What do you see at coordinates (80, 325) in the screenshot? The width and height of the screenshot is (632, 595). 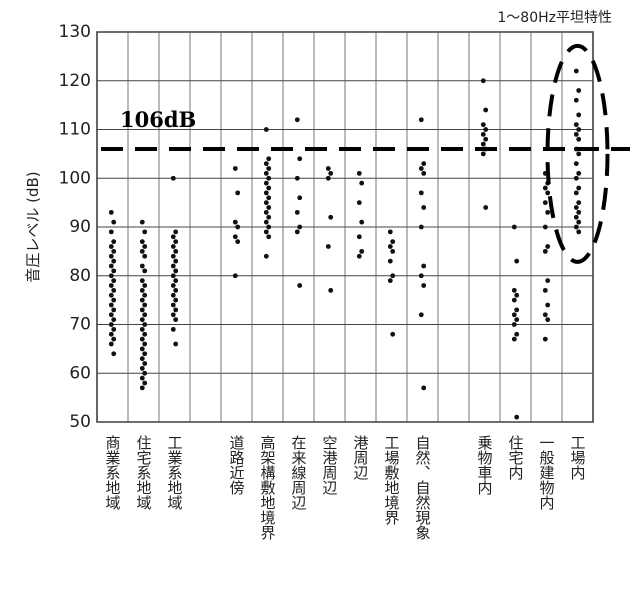 I see `y-tick-label: 70` at bounding box center [80, 325].